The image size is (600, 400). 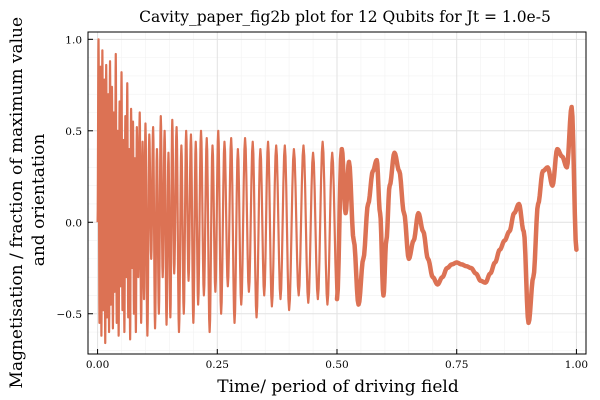 I want to click on x-tick-label: 1.00, so click(x=576, y=365).